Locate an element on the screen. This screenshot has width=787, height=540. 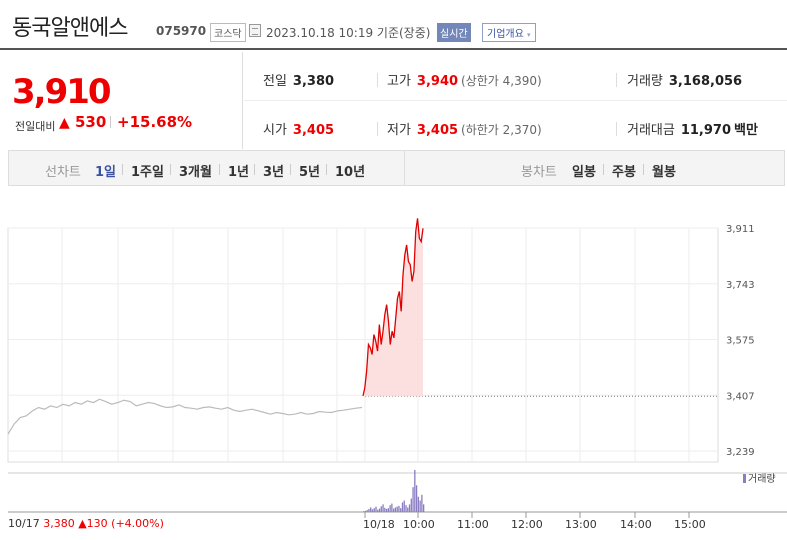
volume-legend: 거래량 is located at coordinates (759, 477).